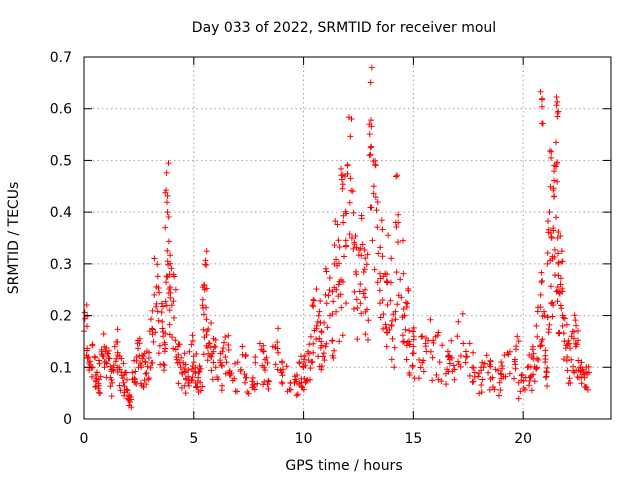 The width and height of the screenshot is (640, 480). What do you see at coordinates (84, 439) in the screenshot?
I see `x-tick-label: 0` at bounding box center [84, 439].